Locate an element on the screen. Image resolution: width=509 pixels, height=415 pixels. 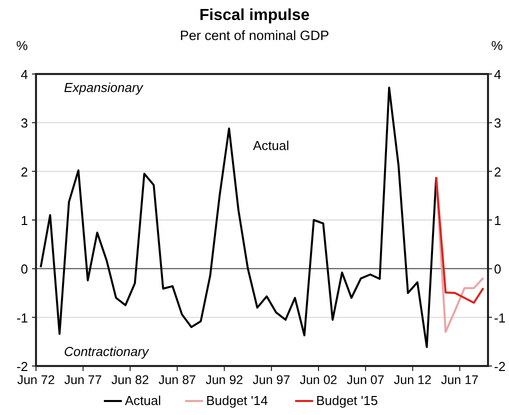
chart-subtitle: Per cent of nominal GDP is located at coordinates (255, 35).